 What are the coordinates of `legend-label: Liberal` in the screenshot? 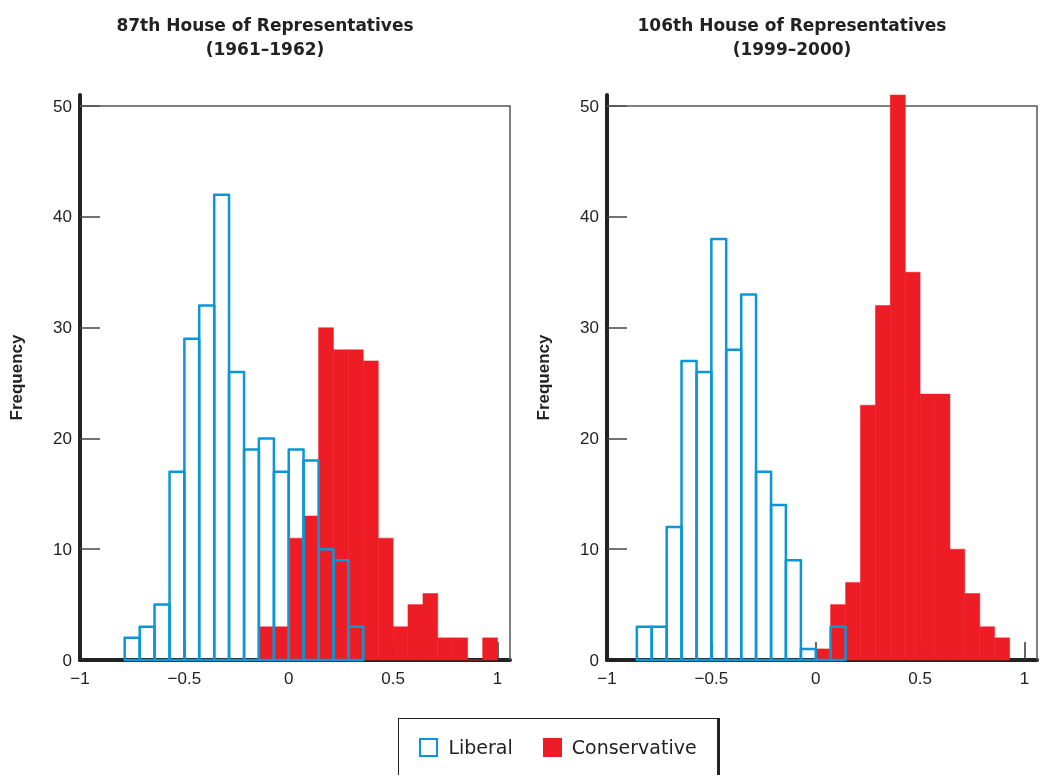 It's located at (480, 747).